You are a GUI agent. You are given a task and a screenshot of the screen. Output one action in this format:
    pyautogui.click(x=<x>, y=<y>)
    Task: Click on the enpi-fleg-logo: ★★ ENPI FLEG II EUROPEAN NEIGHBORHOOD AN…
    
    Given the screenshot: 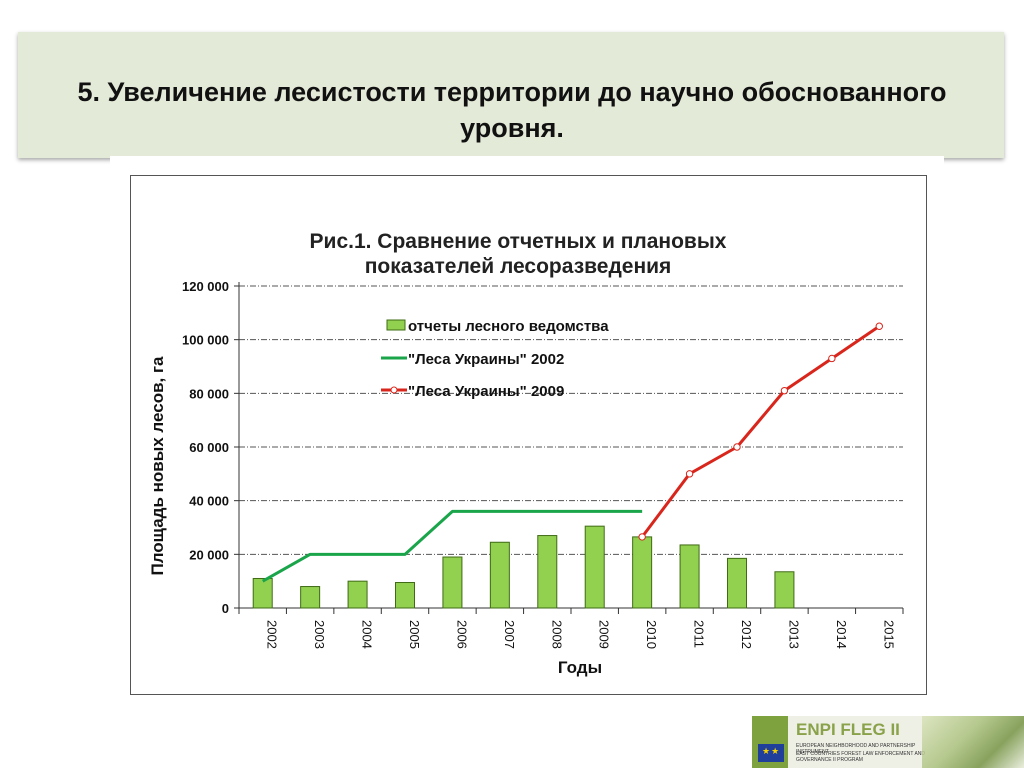 What is the action you would take?
    pyautogui.click(x=888, y=742)
    